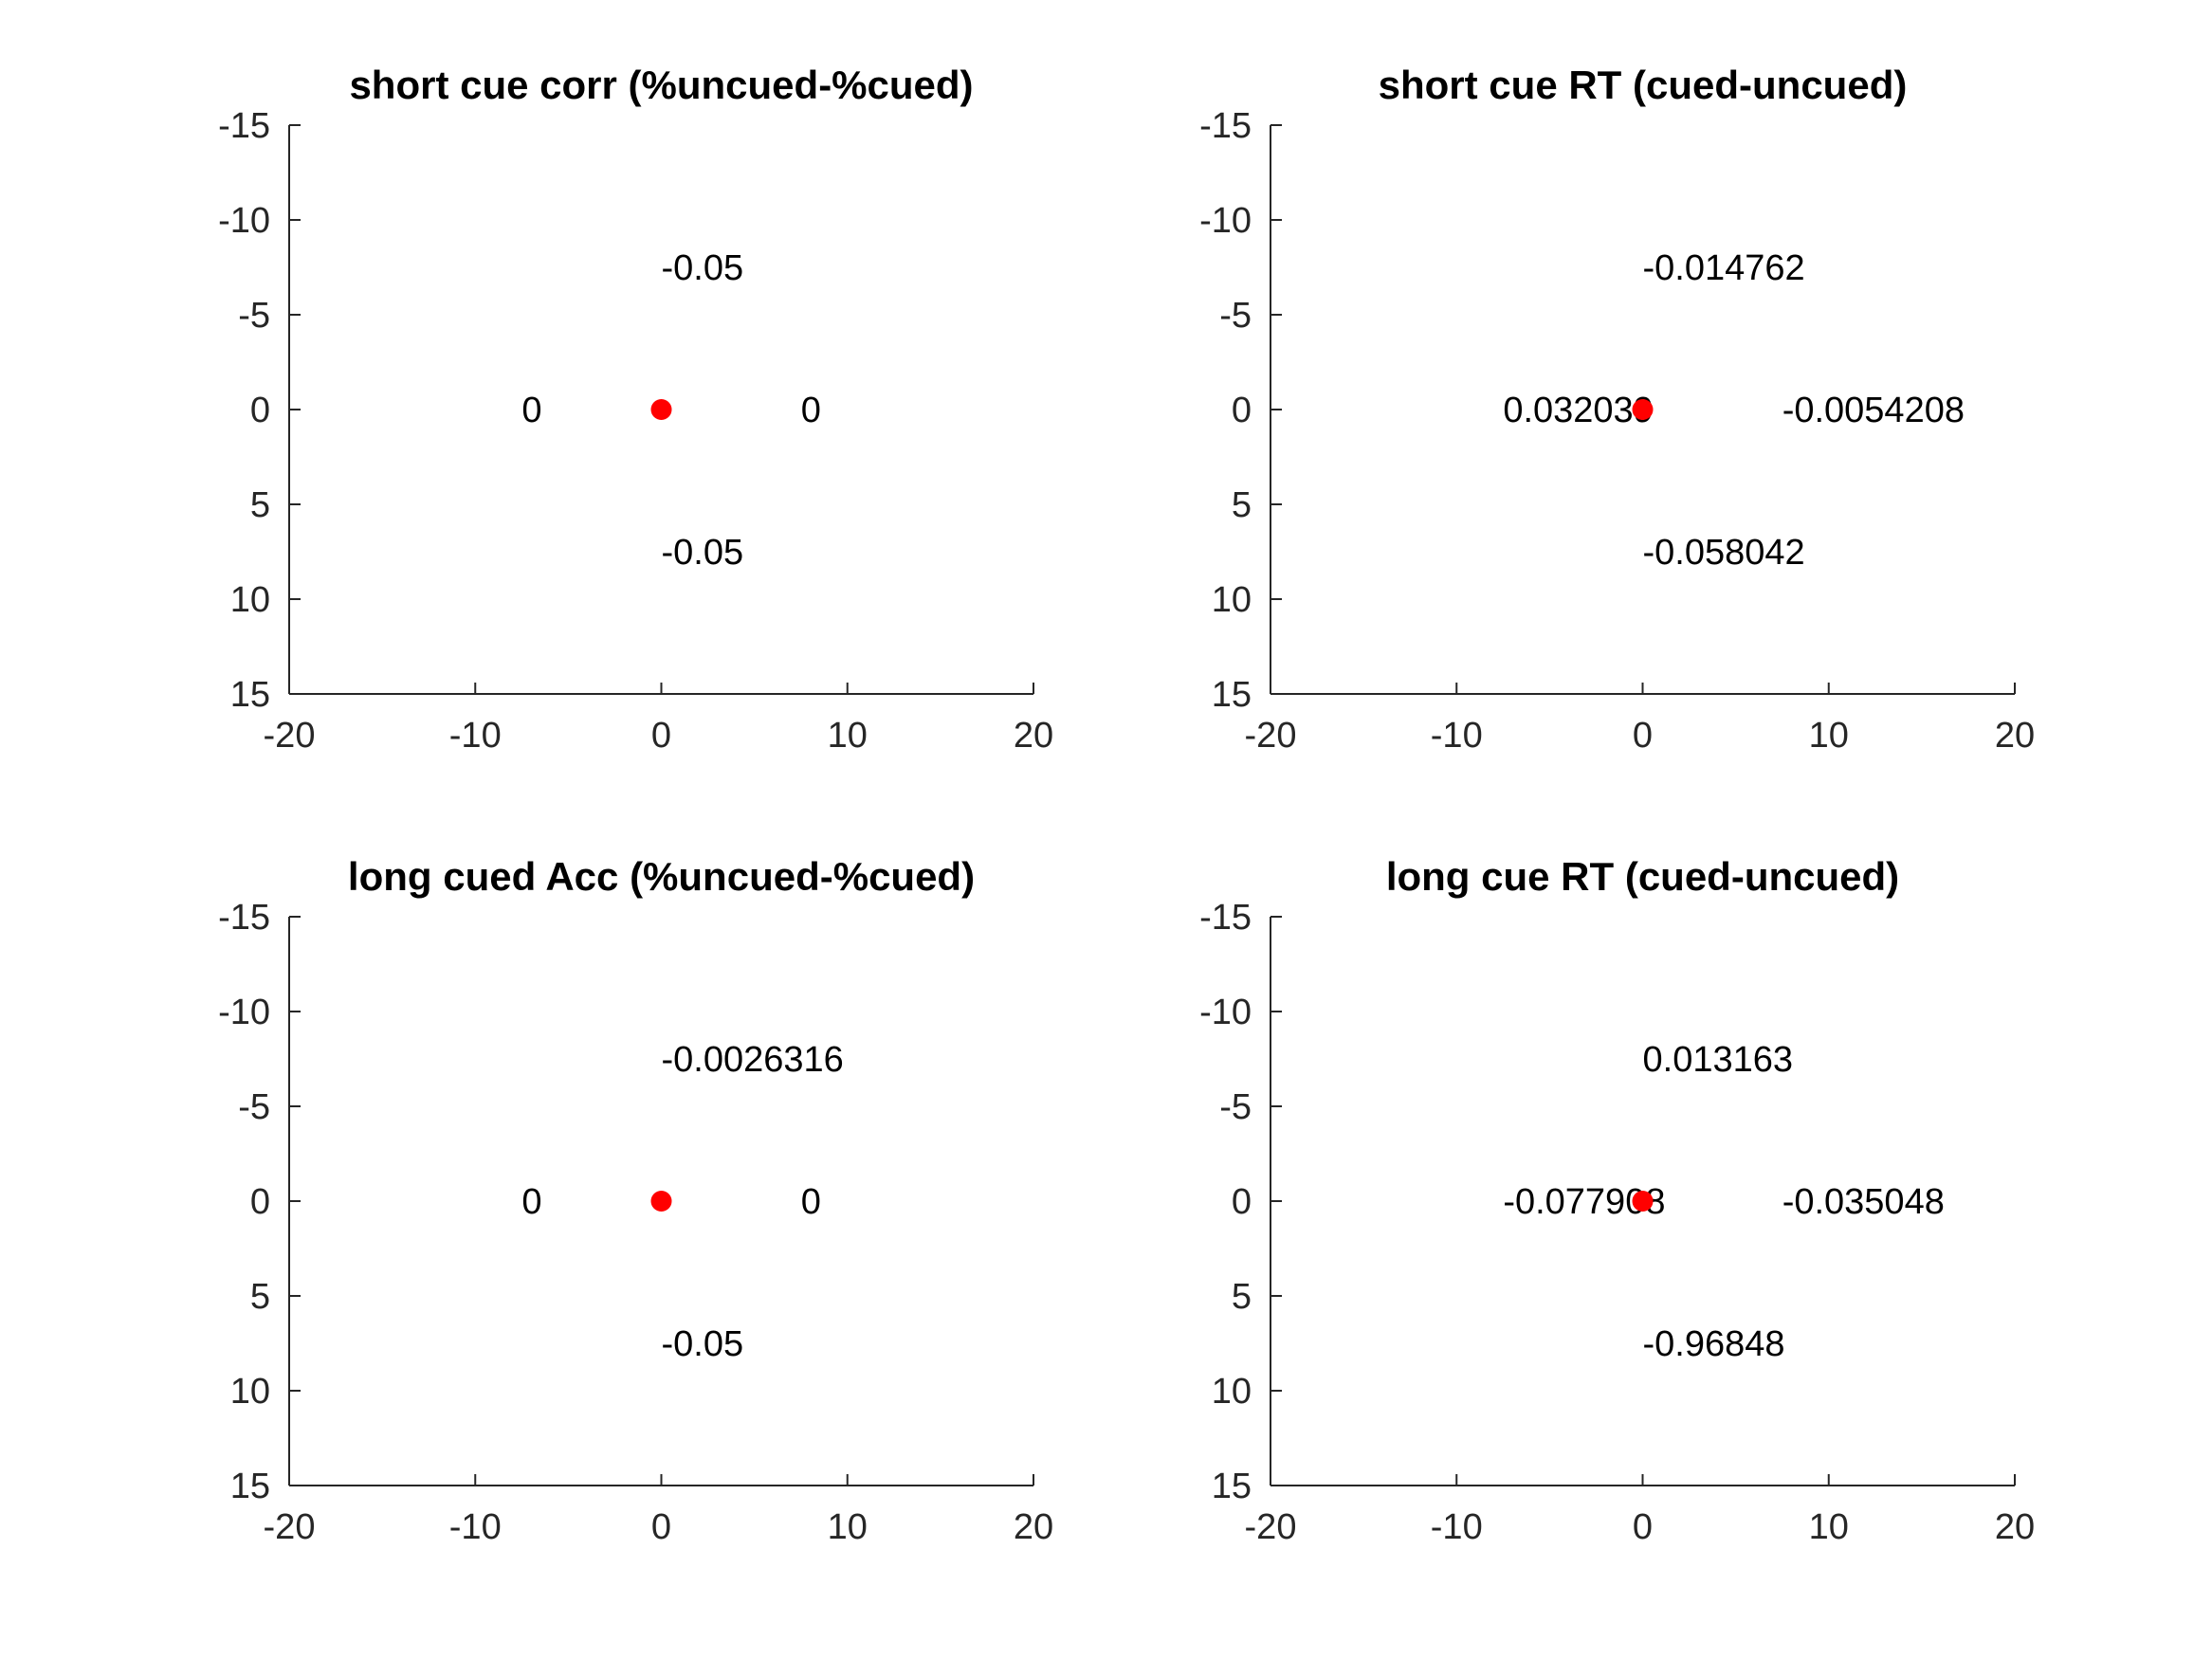 This screenshot has width=2212, height=1659. I want to click on data-label: -0.0054208, so click(1873, 410).